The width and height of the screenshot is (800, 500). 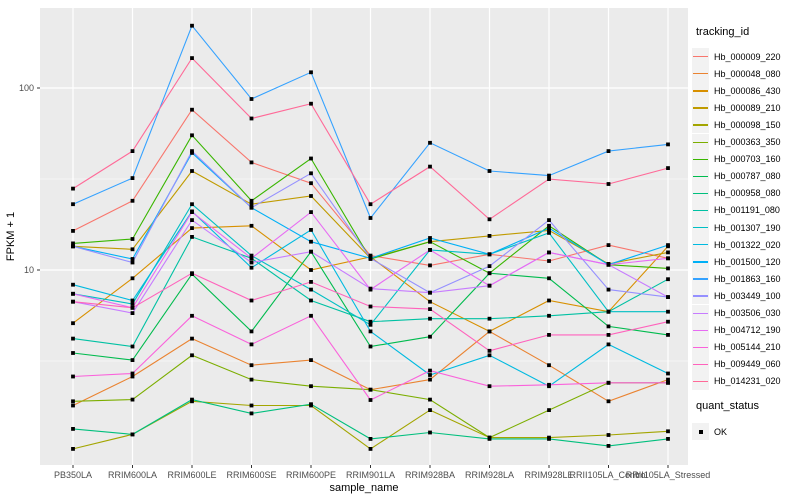 I want to click on x-tick-label: RRII105LA_Control, so click(x=608, y=475).